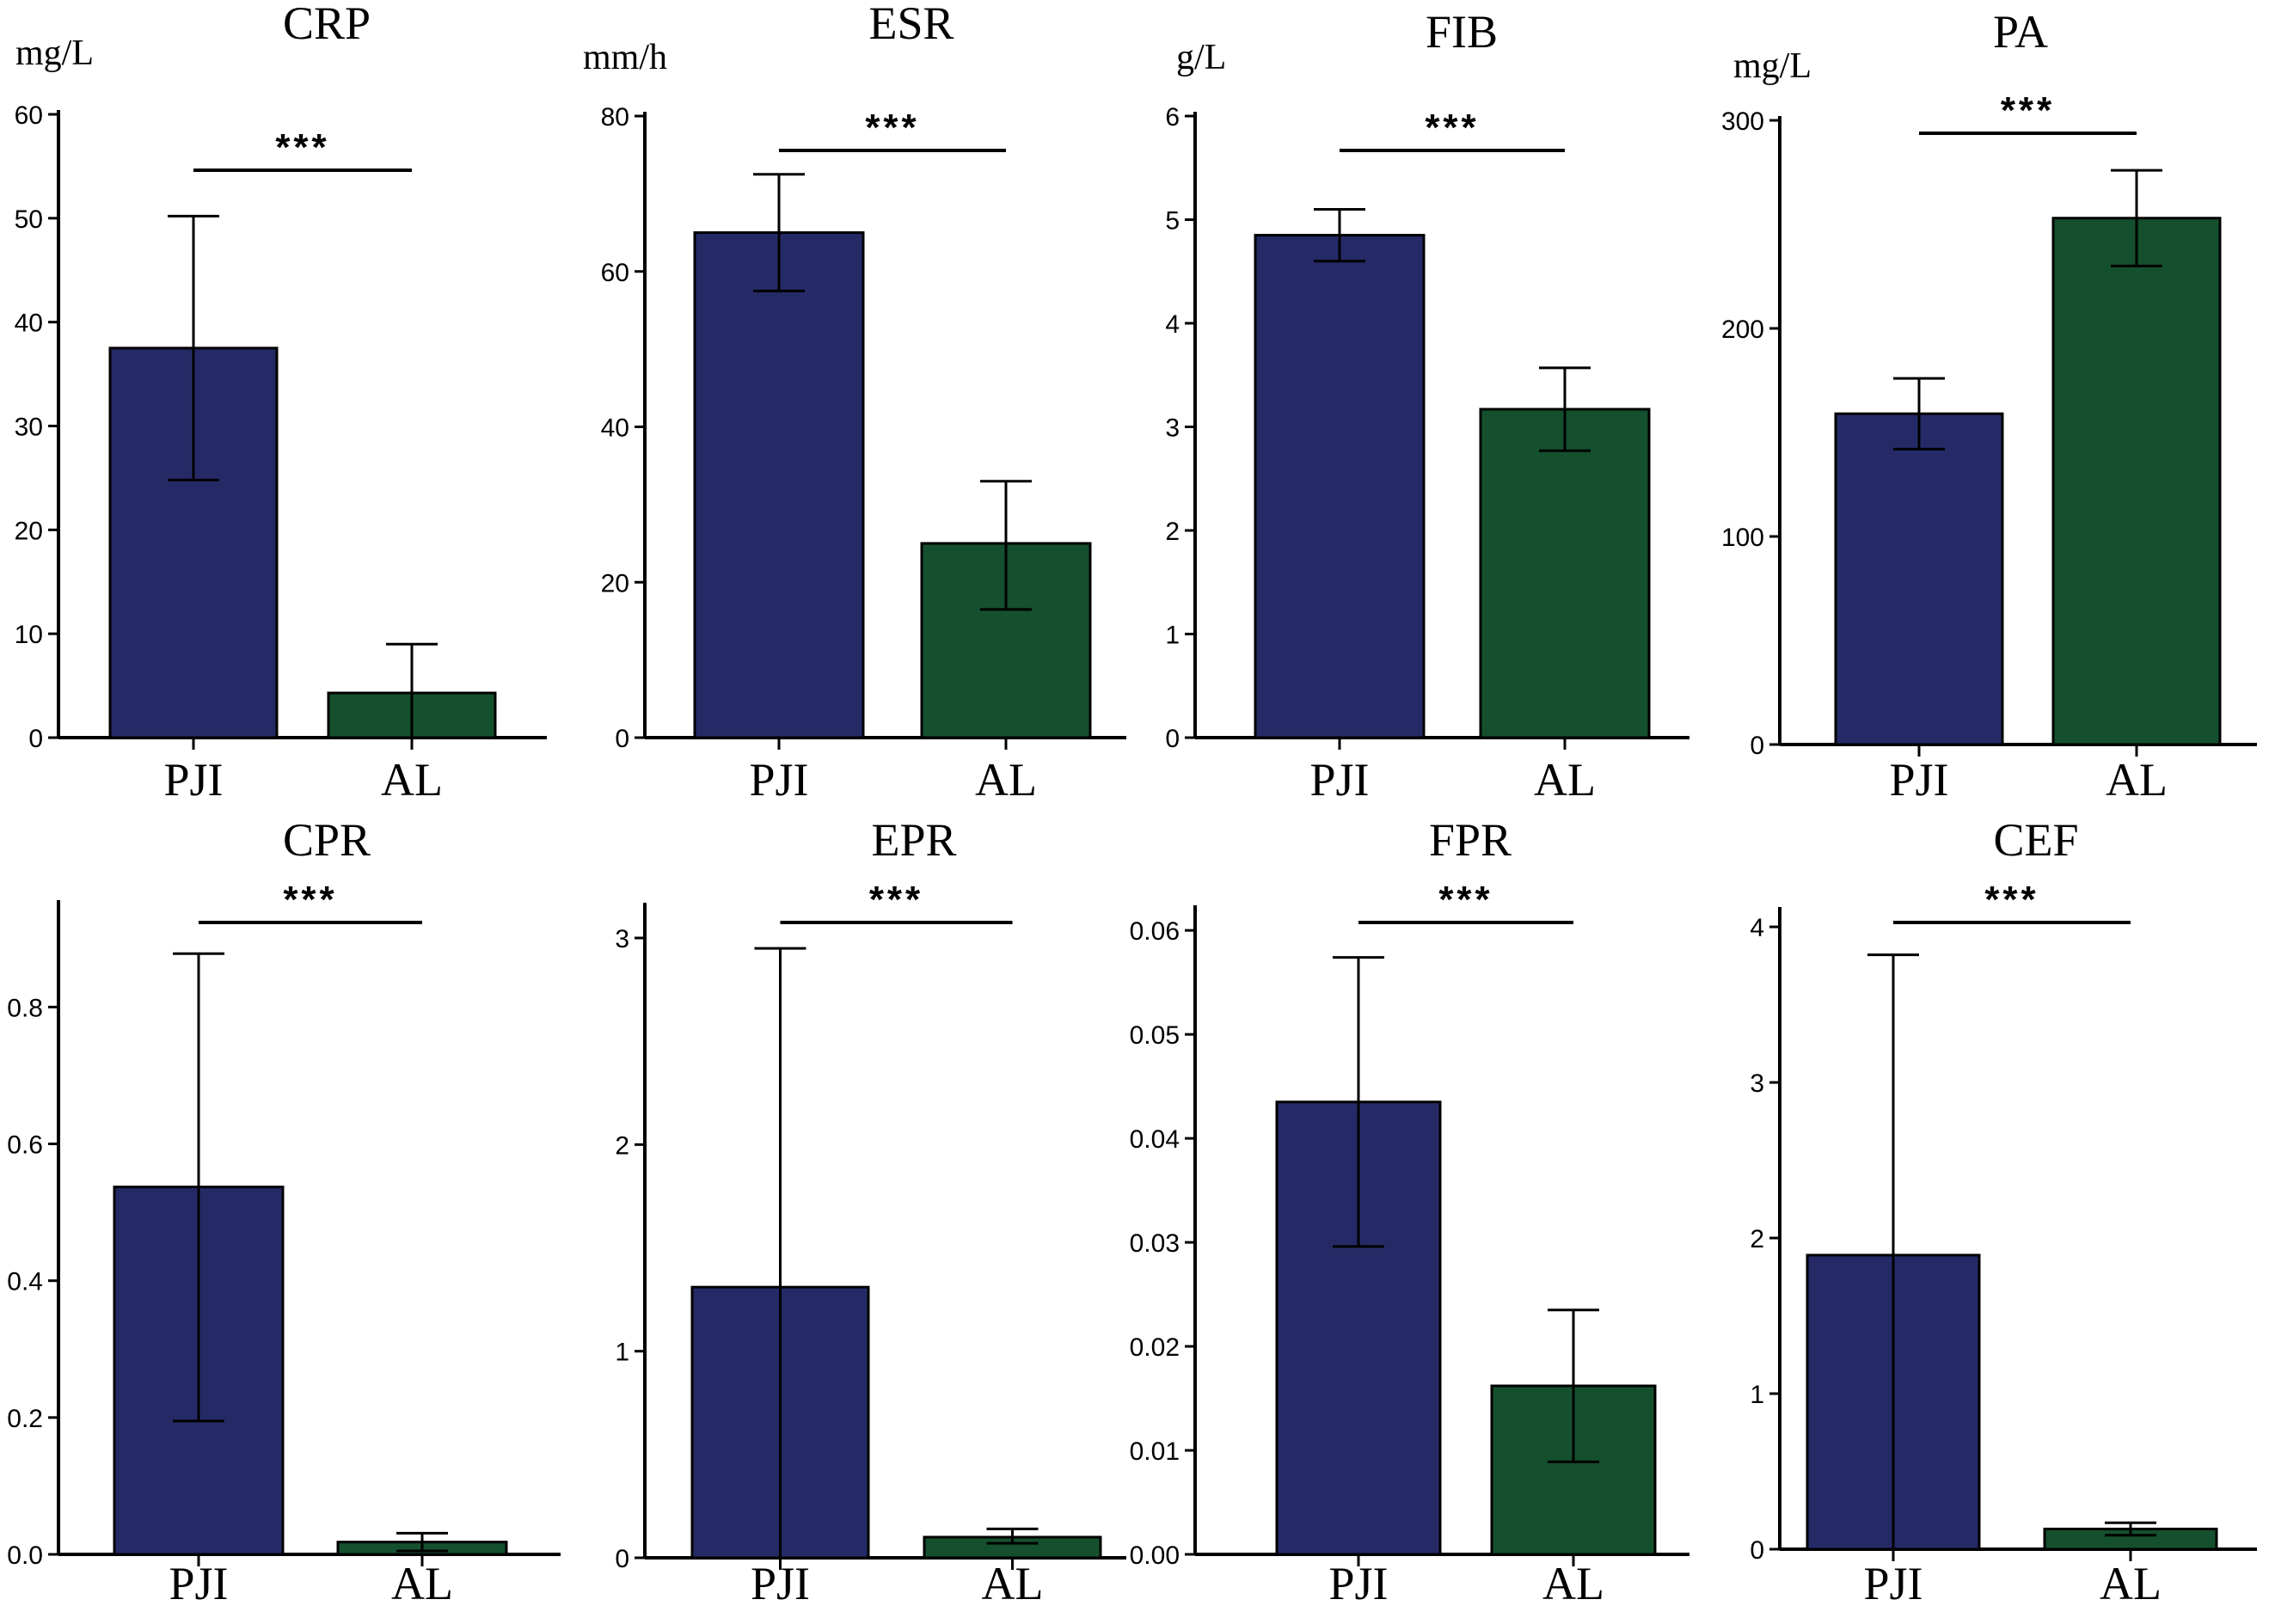 This screenshot has width=2275, height=1624. What do you see at coordinates (1565, 780) in the screenshot?
I see `panel-fib-x-label-al: AL` at bounding box center [1565, 780].